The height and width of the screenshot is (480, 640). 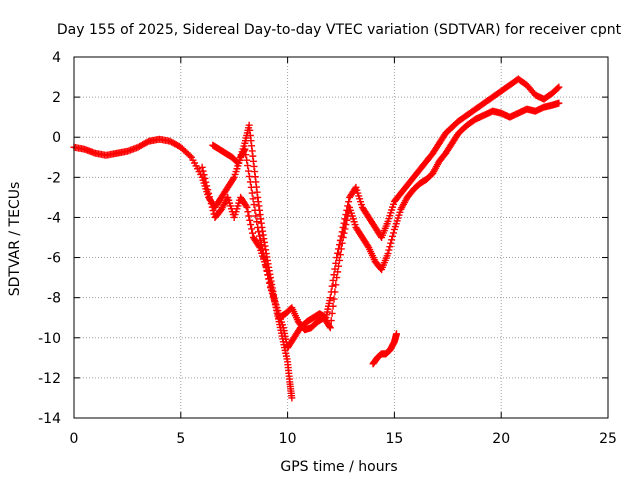 I want to click on y-tick-label: 2, so click(x=56, y=98).